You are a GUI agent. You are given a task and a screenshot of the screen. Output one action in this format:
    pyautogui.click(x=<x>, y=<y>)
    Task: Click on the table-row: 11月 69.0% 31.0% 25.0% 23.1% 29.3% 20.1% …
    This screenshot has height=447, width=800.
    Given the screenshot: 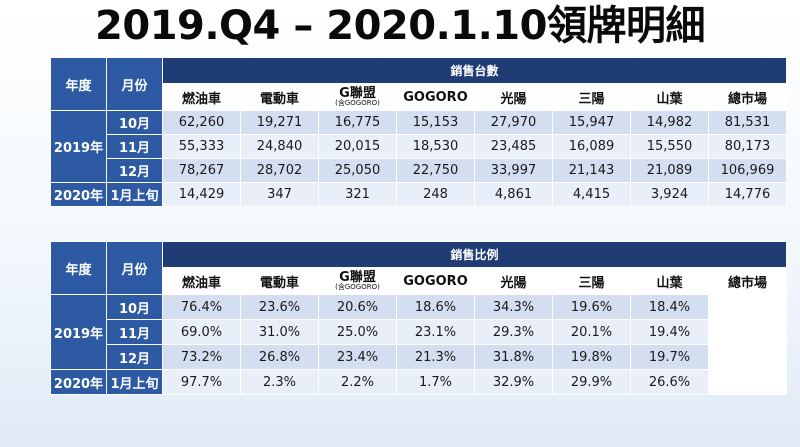 What is the action you would take?
    pyautogui.click(x=419, y=332)
    